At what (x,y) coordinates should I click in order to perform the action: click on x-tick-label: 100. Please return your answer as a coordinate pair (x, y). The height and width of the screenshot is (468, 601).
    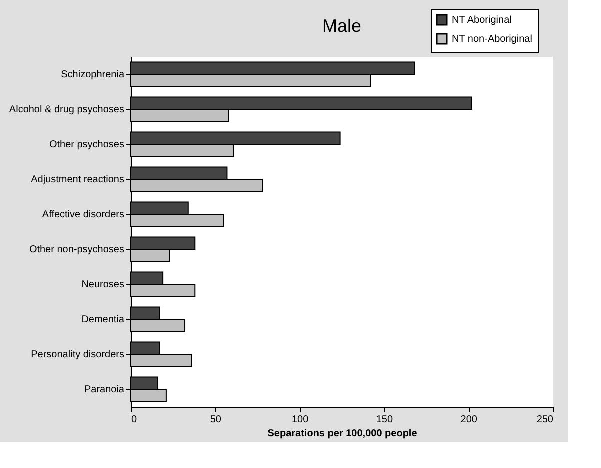
    Looking at the image, I should click on (301, 420).